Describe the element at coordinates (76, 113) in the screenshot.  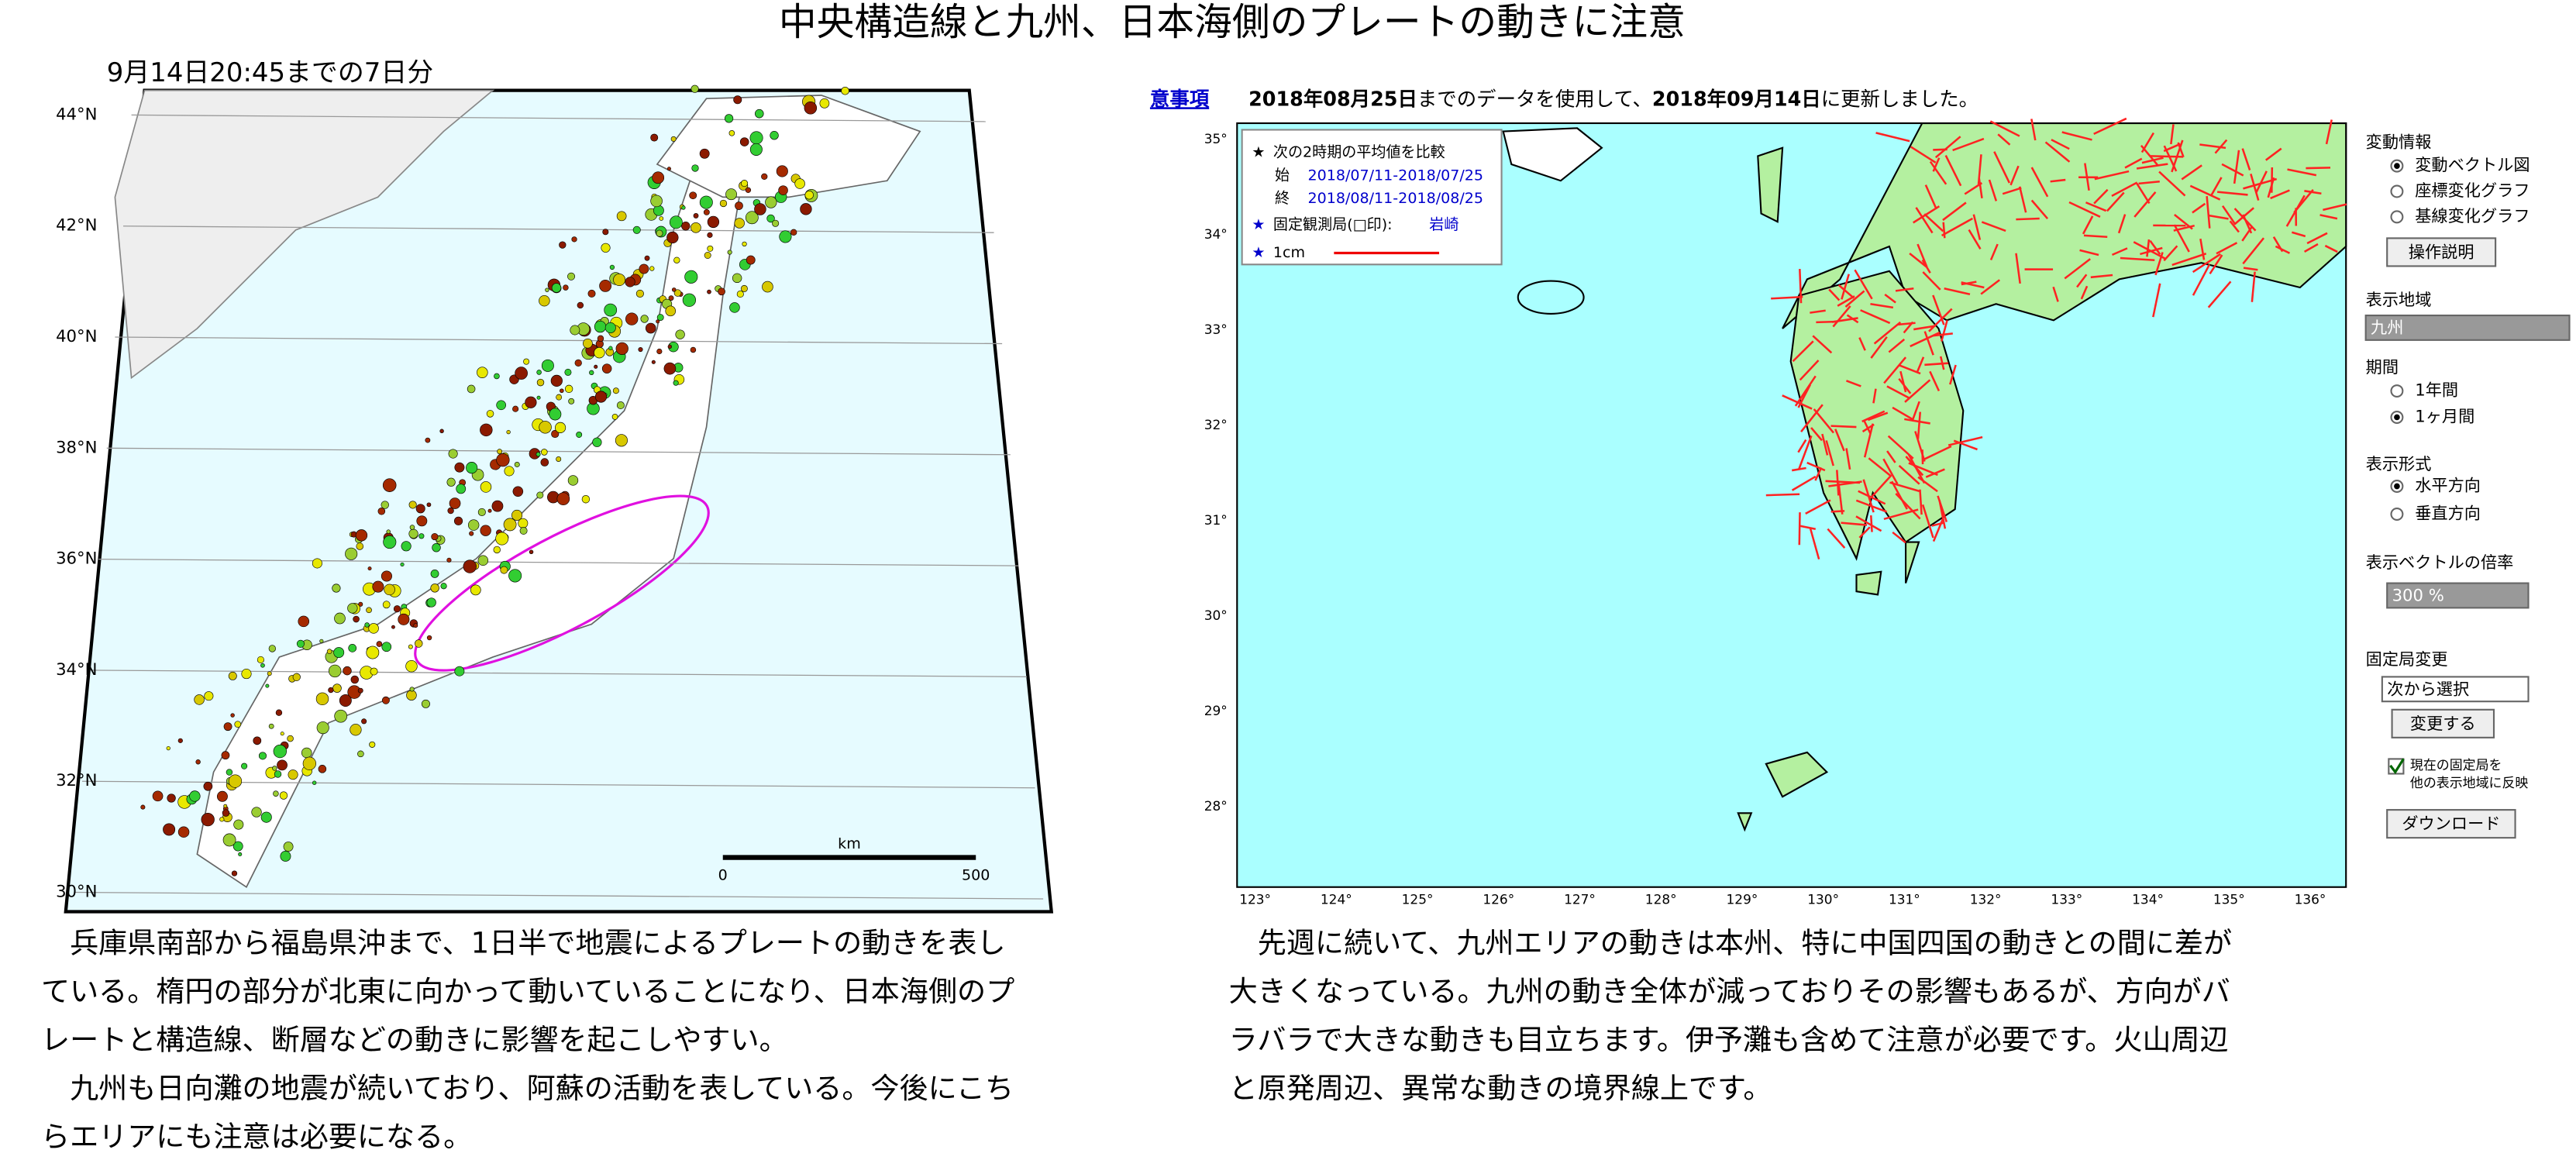
I see `lat-label: 44°N` at that location.